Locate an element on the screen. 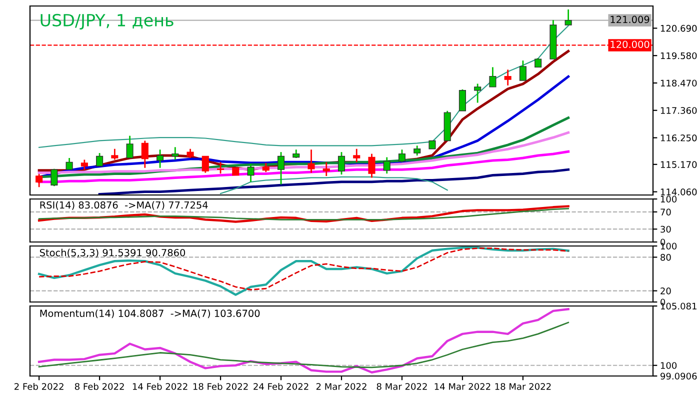 Image resolution: width=697 pixels, height=397 pixels. ref-line-label: 121.009 is located at coordinates (630, 20).